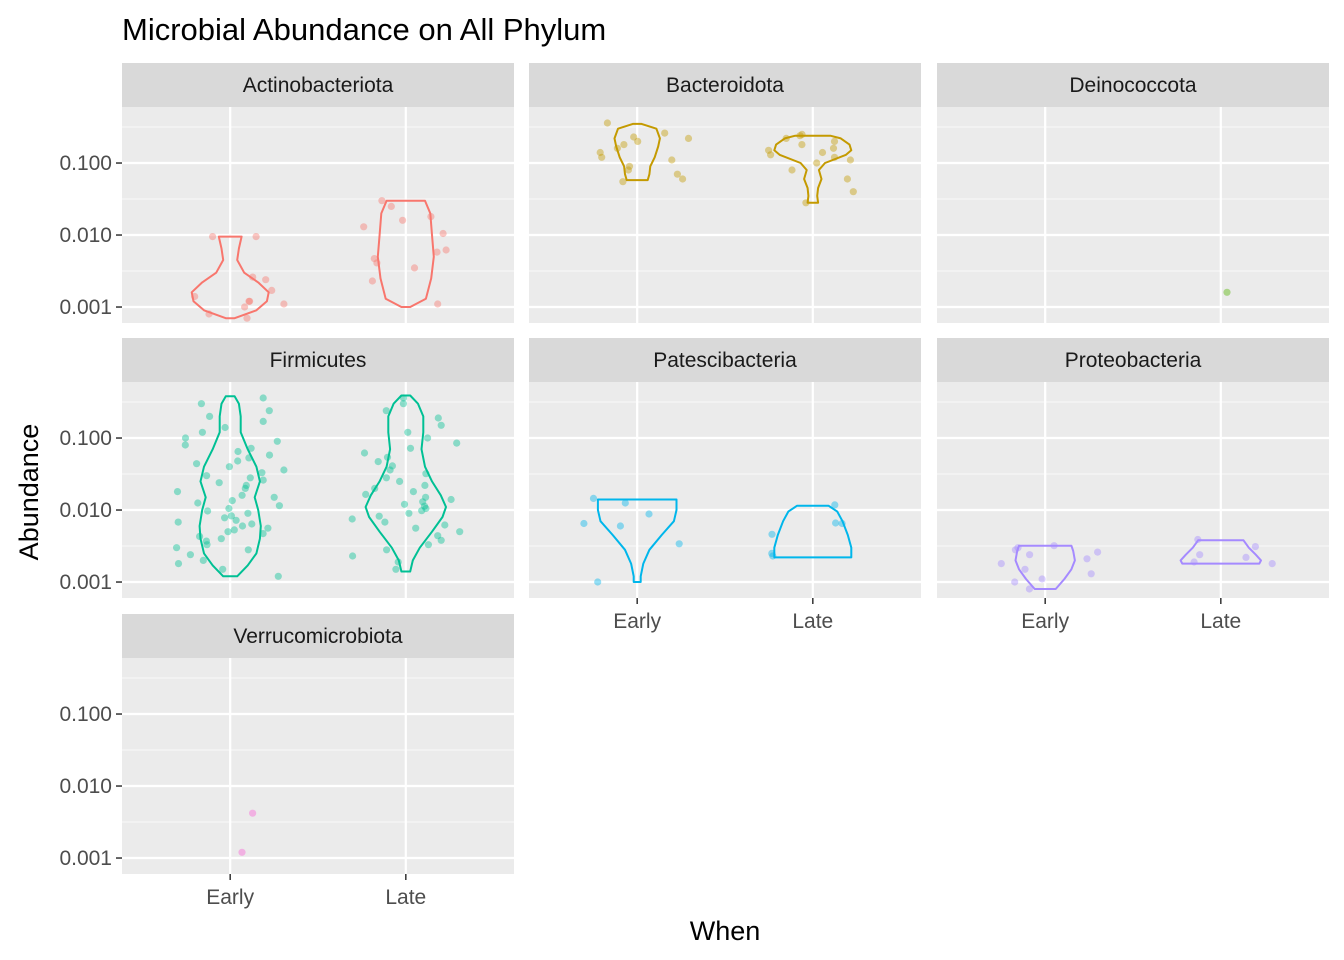  What do you see at coordinates (725, 360) in the screenshot?
I see `facet-strip-label: Patescibacteria` at bounding box center [725, 360].